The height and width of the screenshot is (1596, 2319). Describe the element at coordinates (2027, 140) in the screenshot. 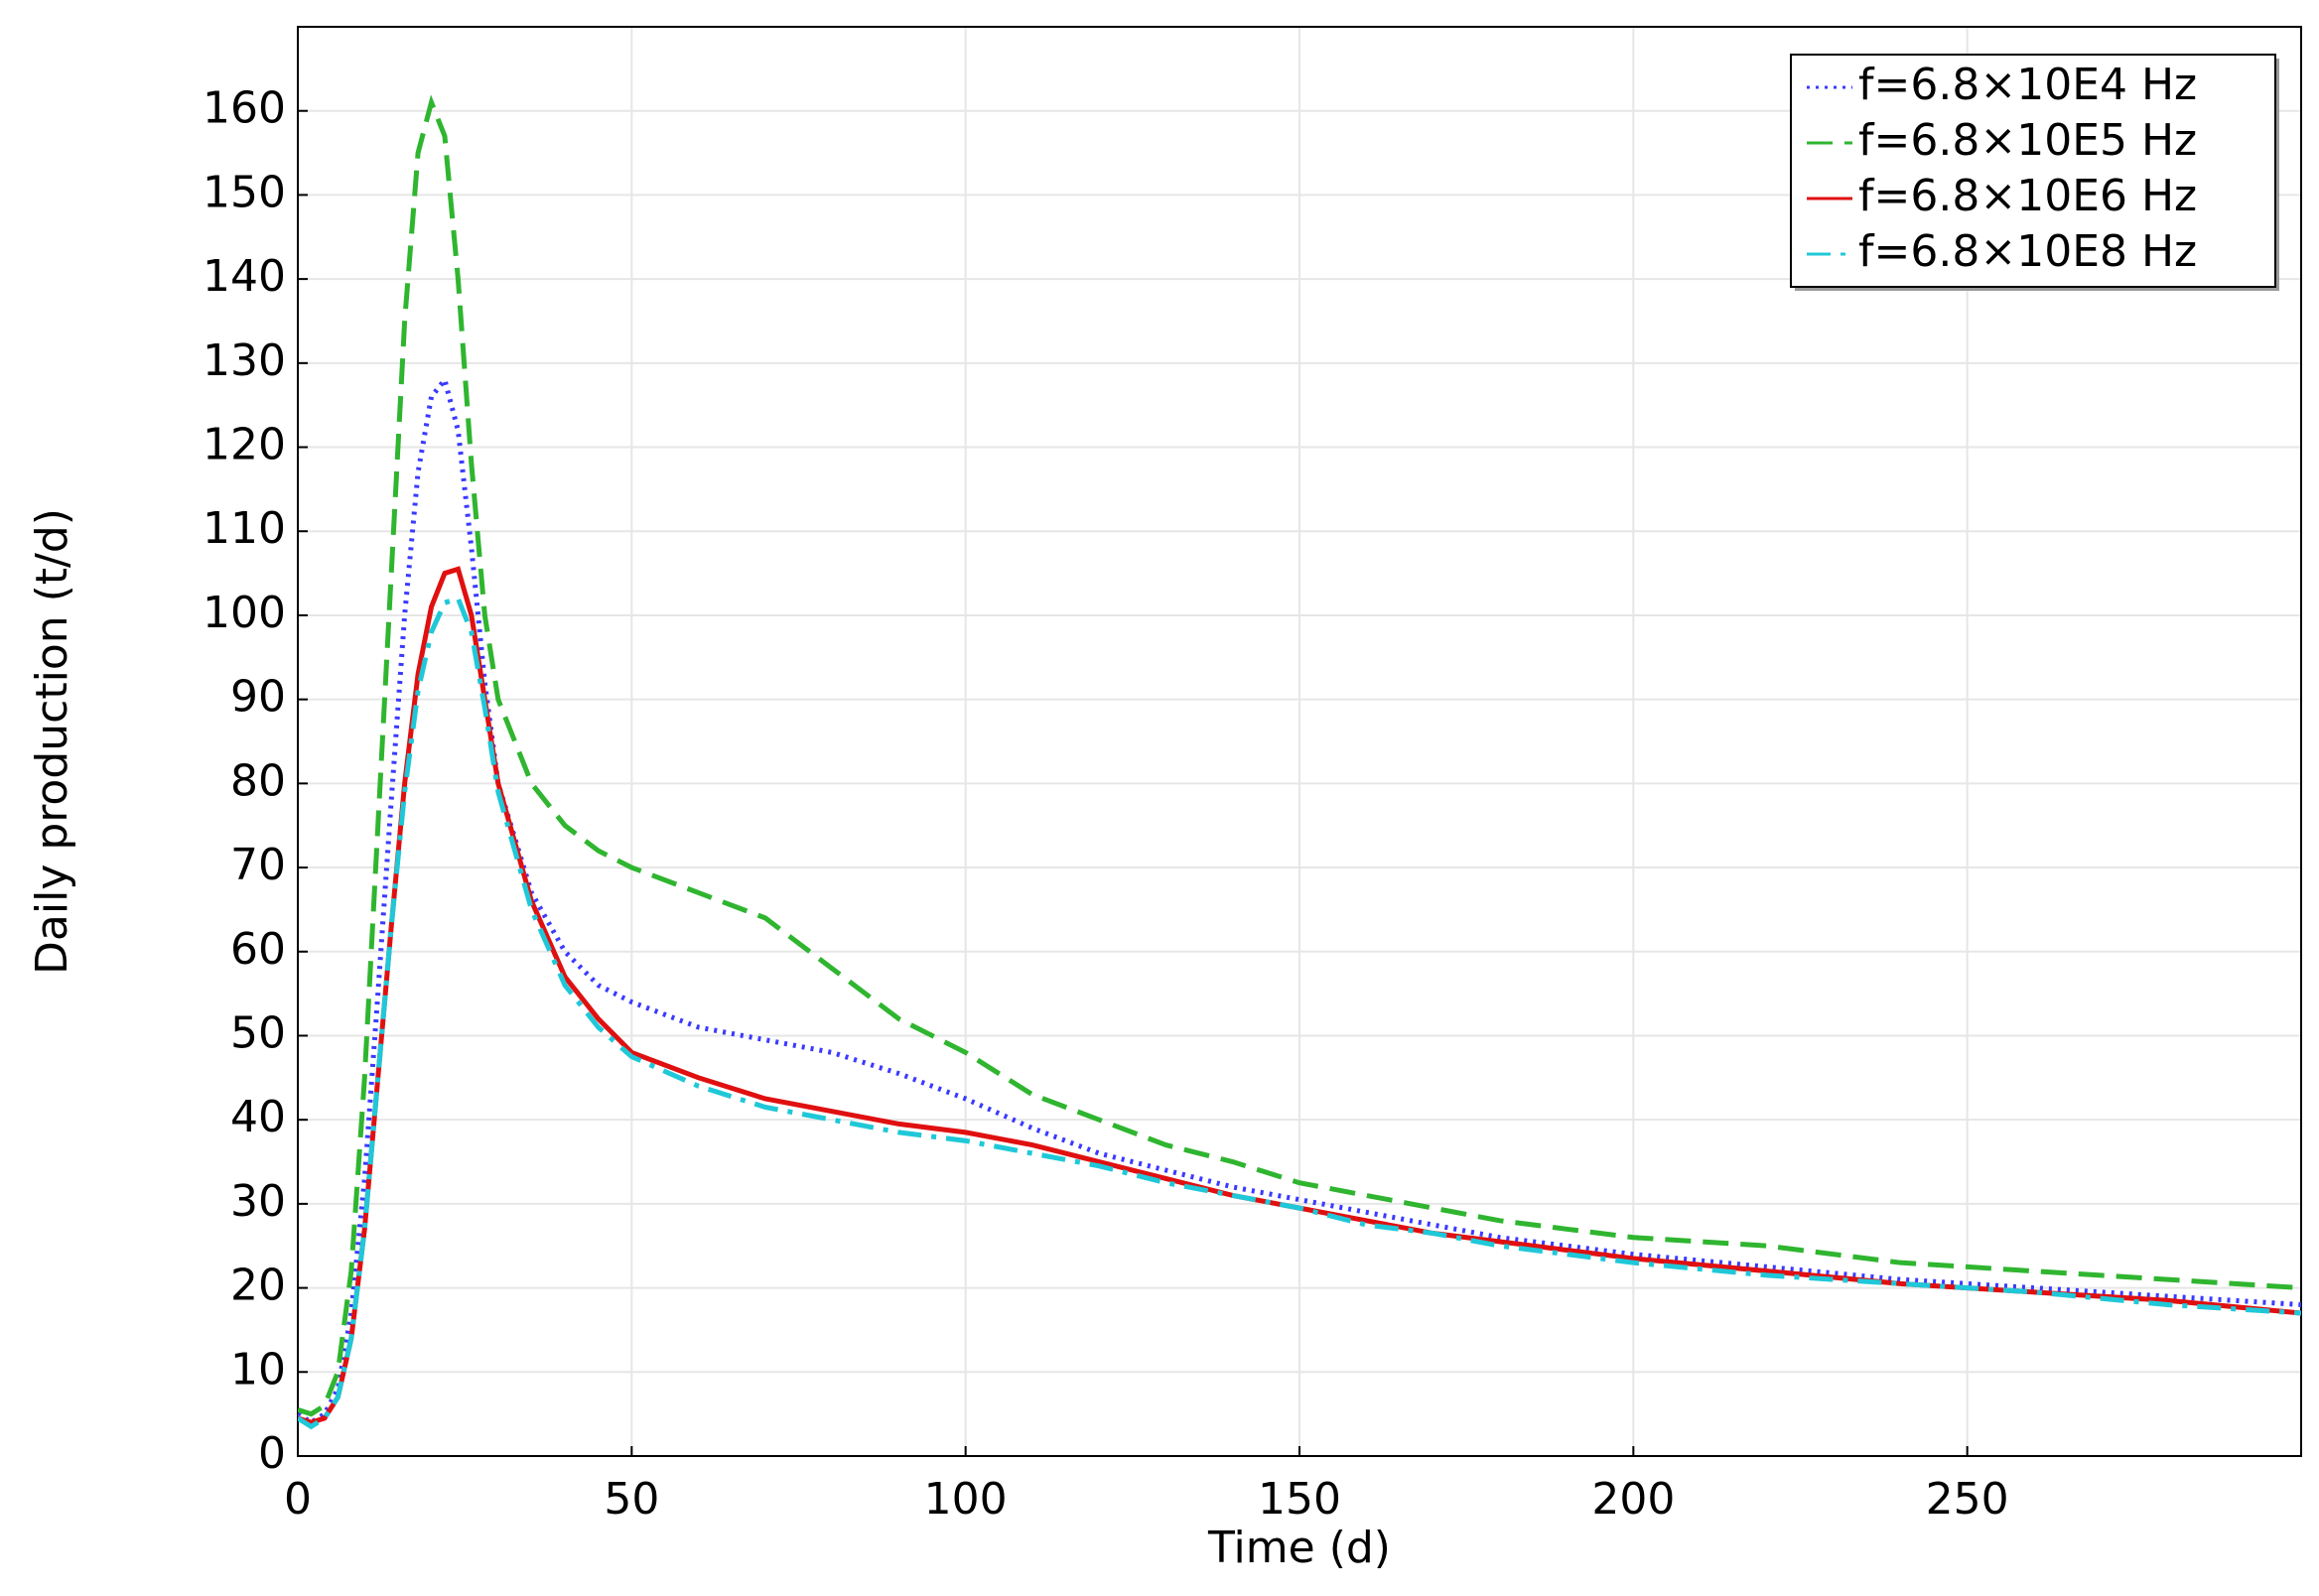

I see `legend-label: f=6.8×10E5 Hz` at that location.